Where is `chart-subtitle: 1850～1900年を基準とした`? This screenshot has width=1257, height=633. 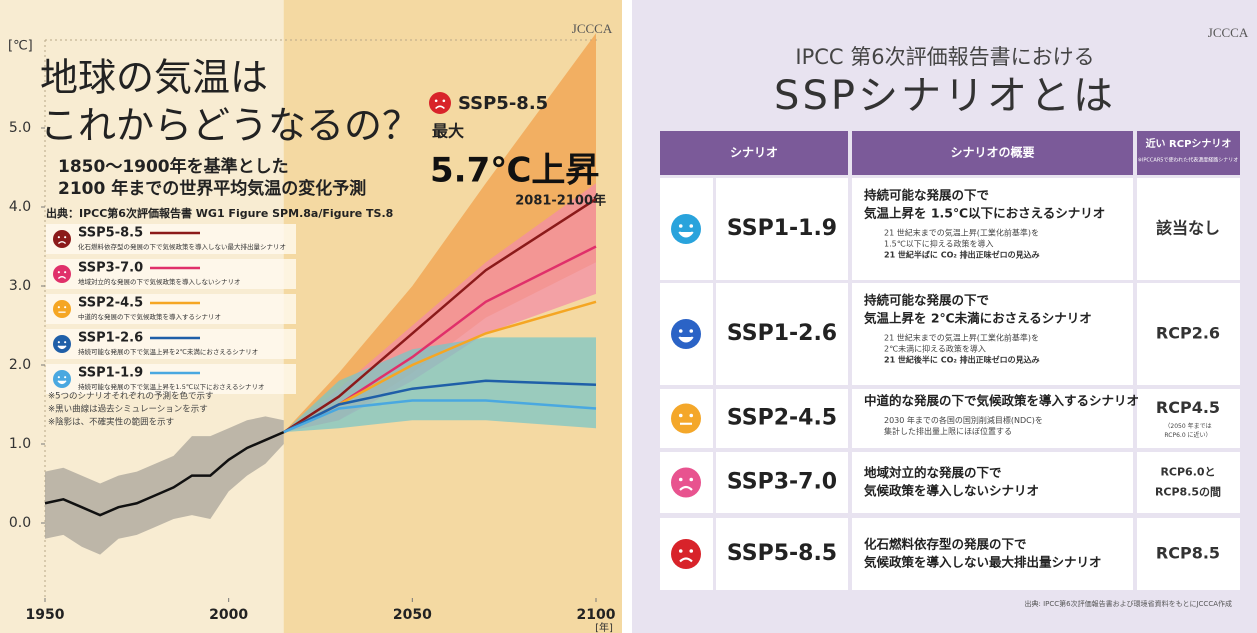
chart-subtitle: 1850～1900年を基準とした is located at coordinates (173, 166).